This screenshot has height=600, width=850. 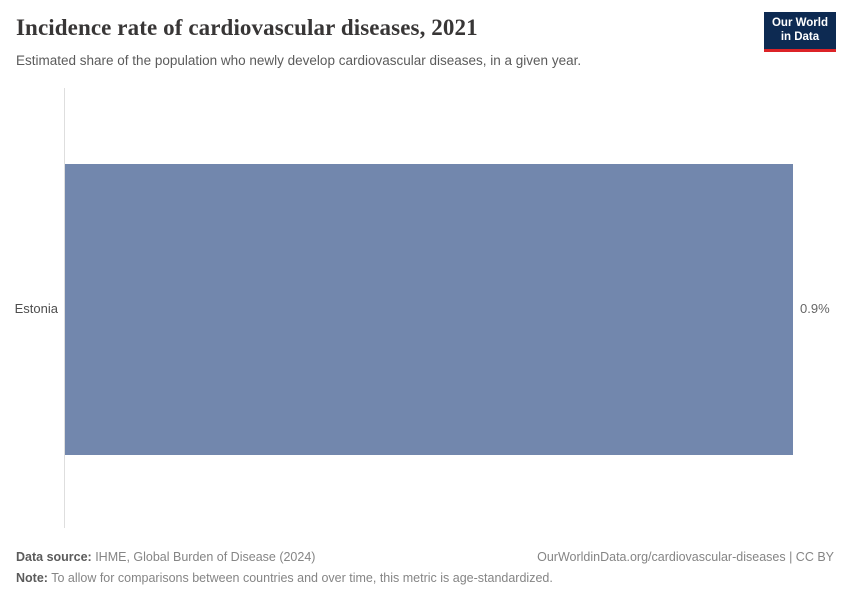 What do you see at coordinates (36, 308) in the screenshot?
I see `entity-label-estonia: Estonia` at bounding box center [36, 308].